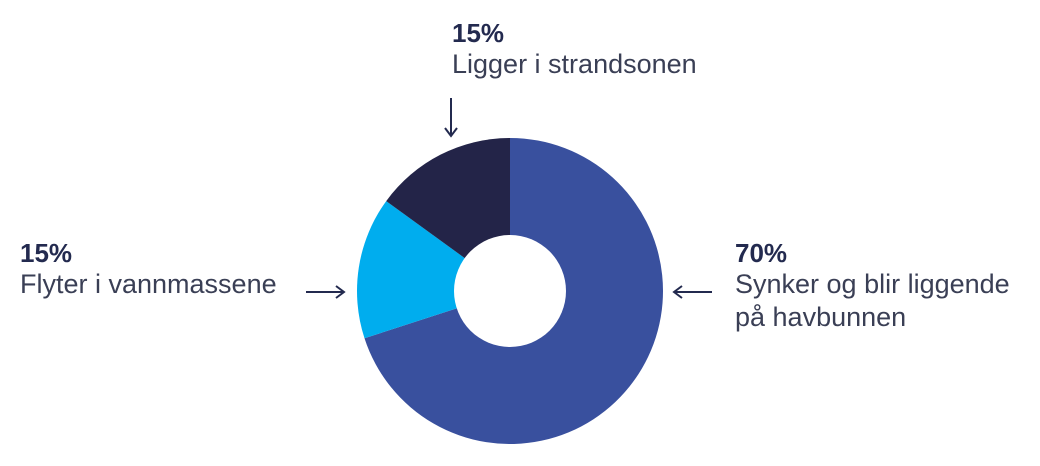 Image resolution: width=1040 pixels, height=466 pixels. I want to click on arrow-left, so click(326, 292).